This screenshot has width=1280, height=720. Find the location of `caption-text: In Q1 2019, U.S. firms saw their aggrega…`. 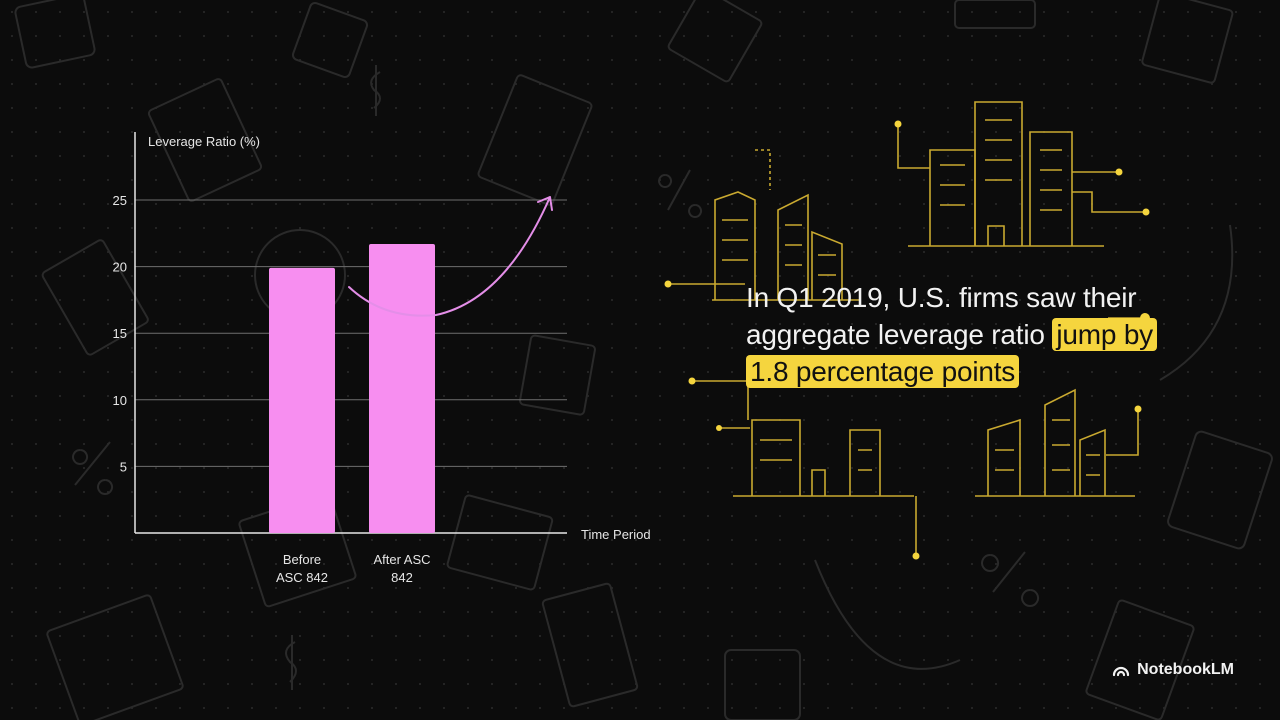

caption-text: In Q1 2019, U.S. firms saw their aggrega… is located at coordinates (956, 334).